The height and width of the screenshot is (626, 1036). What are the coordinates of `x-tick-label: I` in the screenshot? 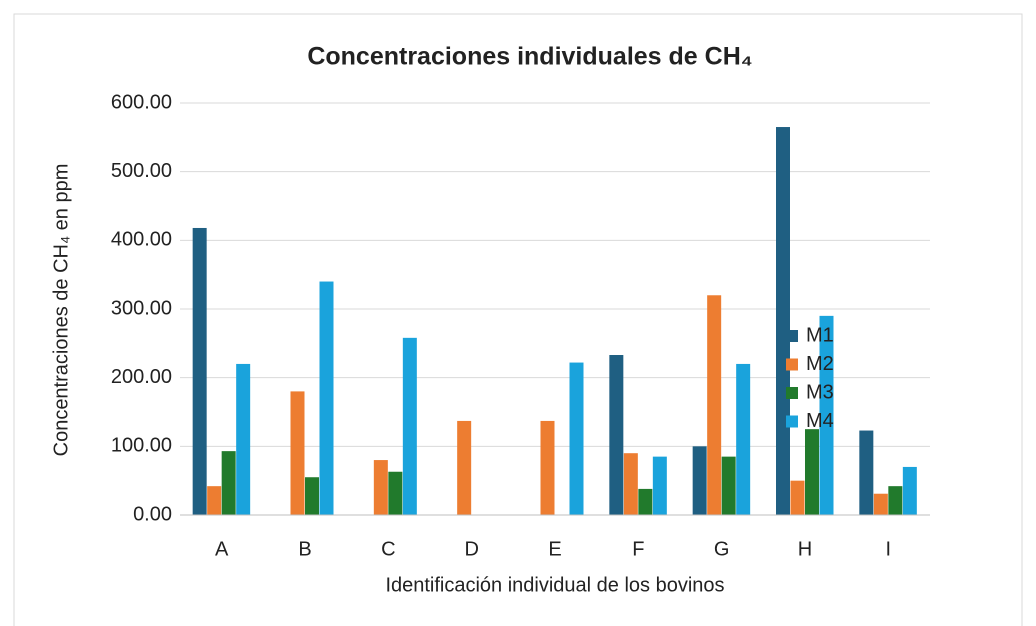 It's located at (889, 549).